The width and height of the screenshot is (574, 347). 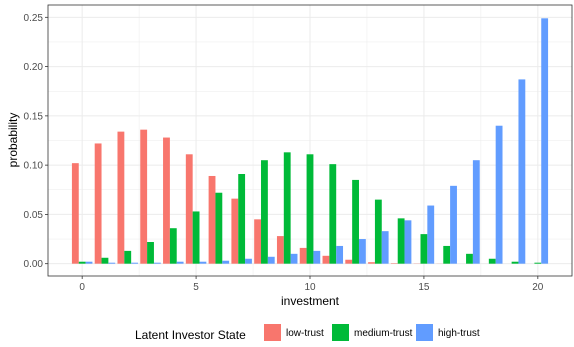 What do you see at coordinates (36, 141) in the screenshot?
I see `y-axis-ticks: 0.00 0.05 0.10 0.15 0.20 0.25` at bounding box center [36, 141].